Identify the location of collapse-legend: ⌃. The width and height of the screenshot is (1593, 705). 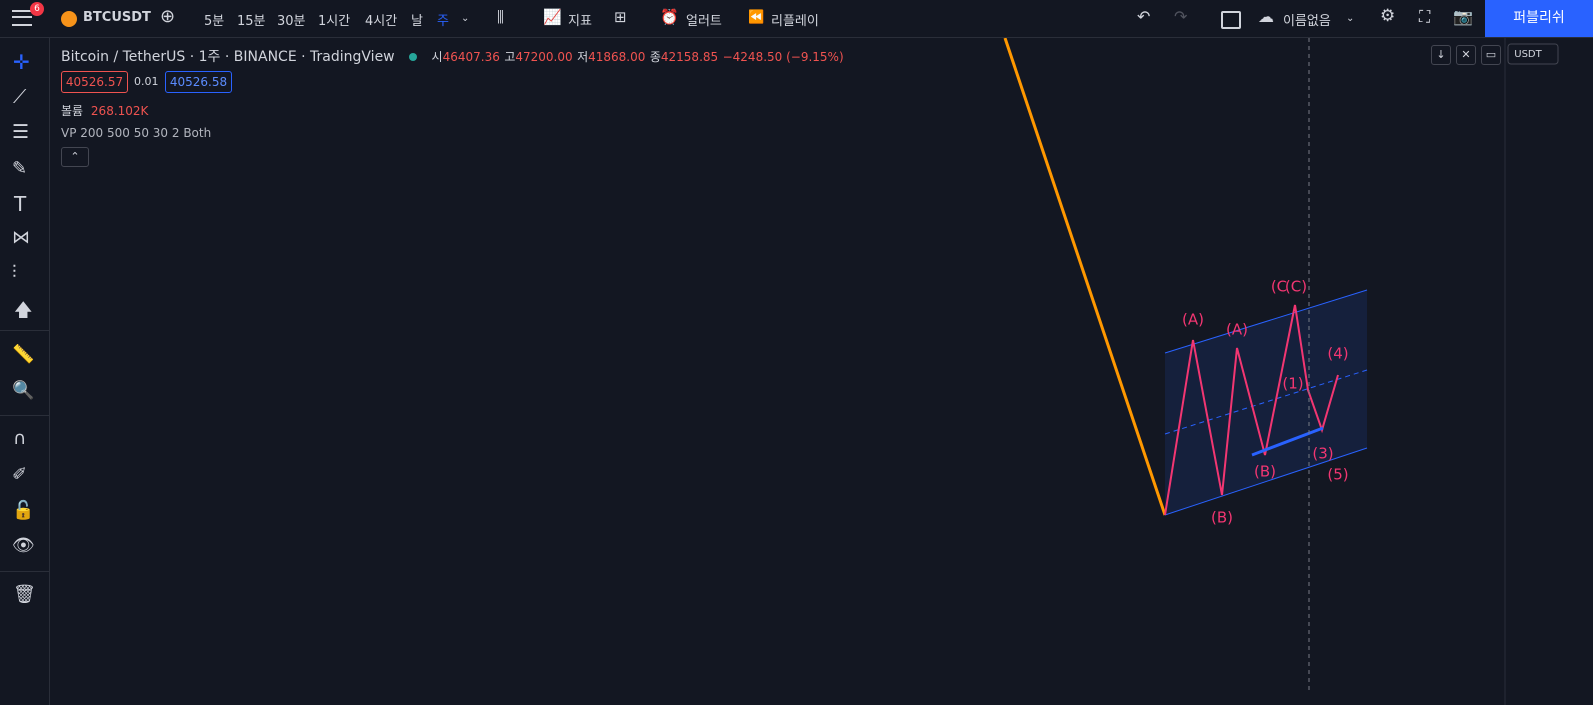
(75, 157).